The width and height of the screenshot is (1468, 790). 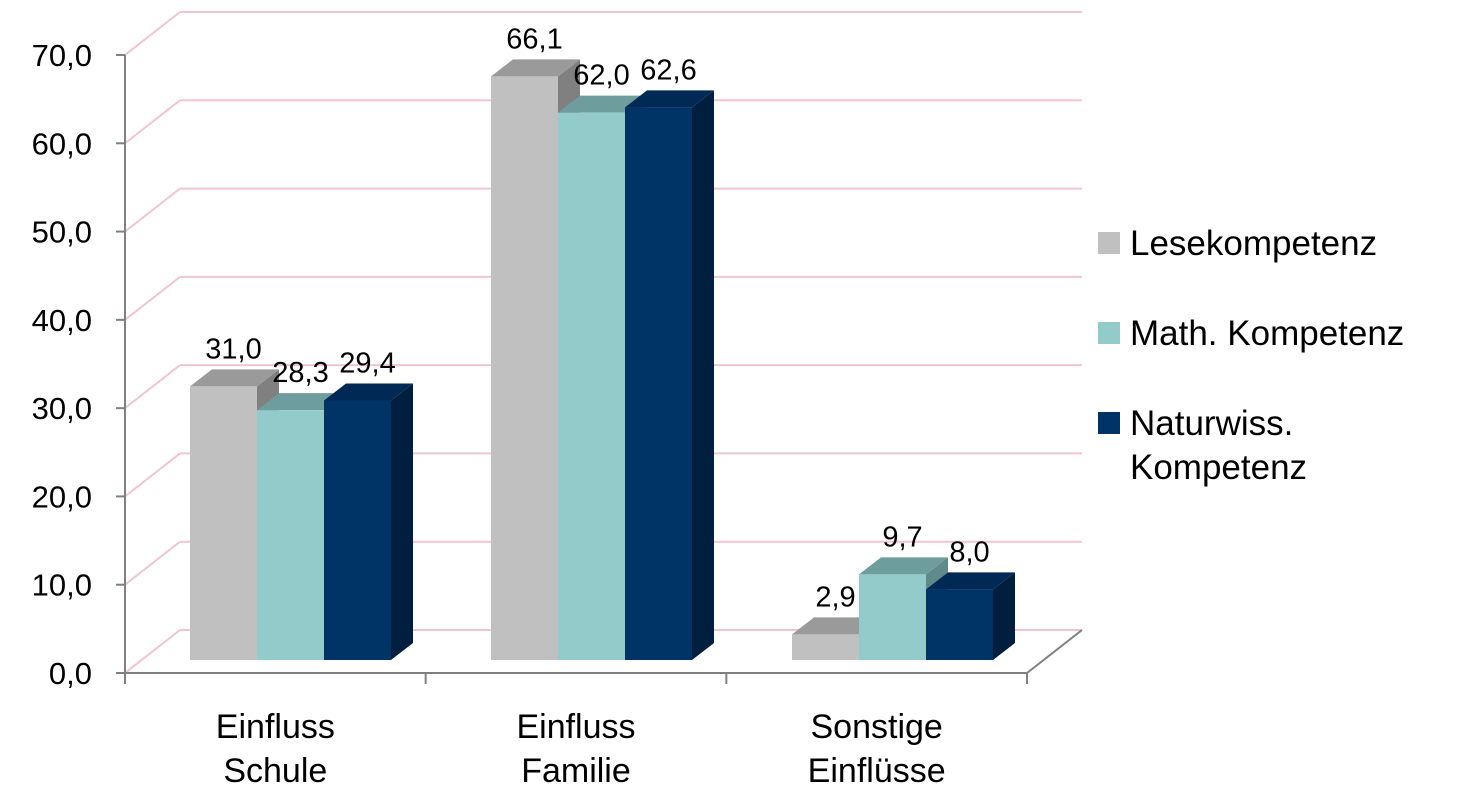 I want to click on data-label-math-kompetenz-einfluss-schule: 28,3, so click(x=300, y=373).